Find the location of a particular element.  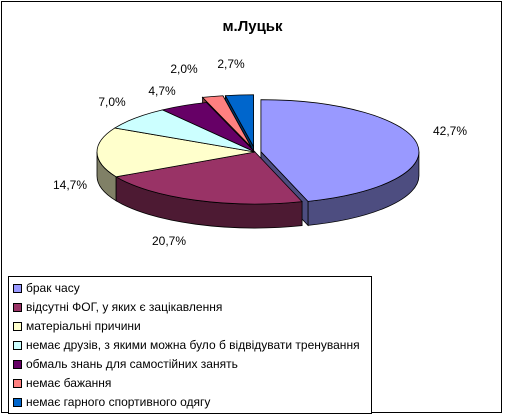

legend-item-obmal-znan: обмаль знань для самостійних занять is located at coordinates (125, 364).